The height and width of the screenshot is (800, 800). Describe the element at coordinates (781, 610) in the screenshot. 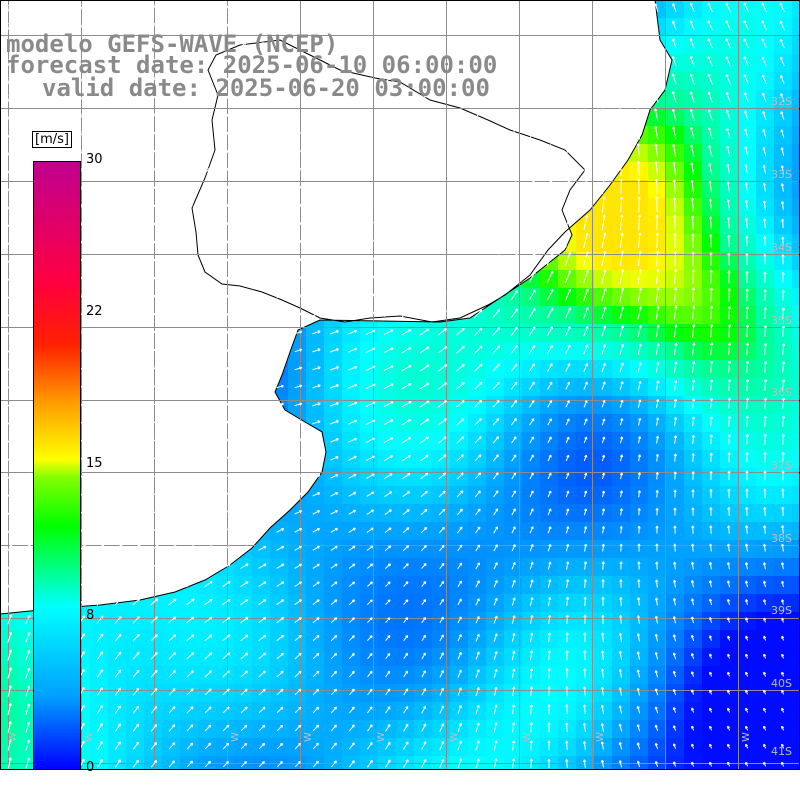

I see `lat-label: 39S` at that location.